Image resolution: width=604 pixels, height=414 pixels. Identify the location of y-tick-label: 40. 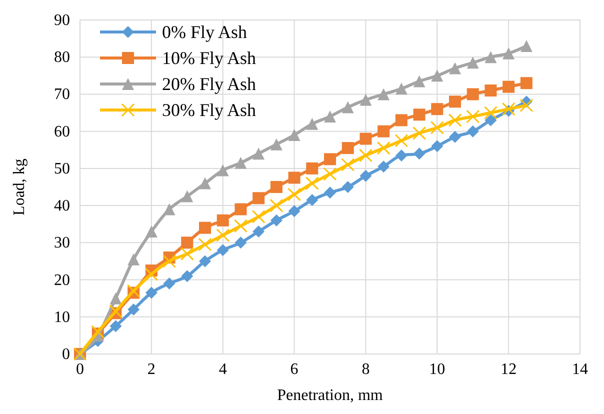
(62, 206).